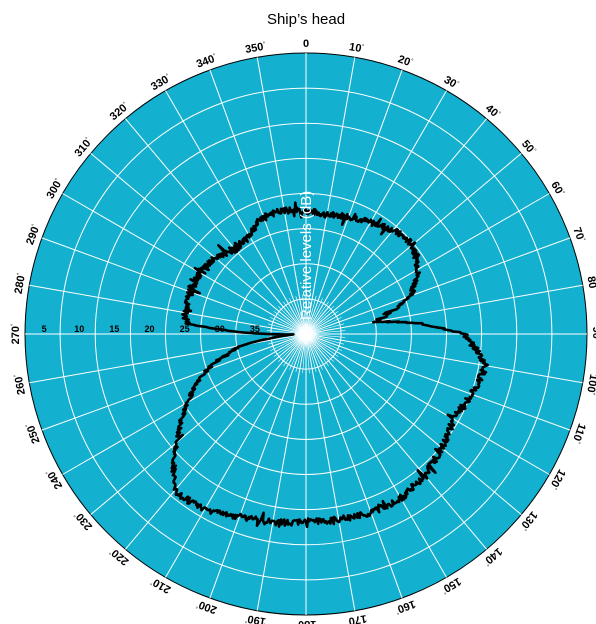 This screenshot has width=596, height=624. What do you see at coordinates (16, 333) in the screenshot?
I see `bearing-label-270: 270°` at bounding box center [16, 333].